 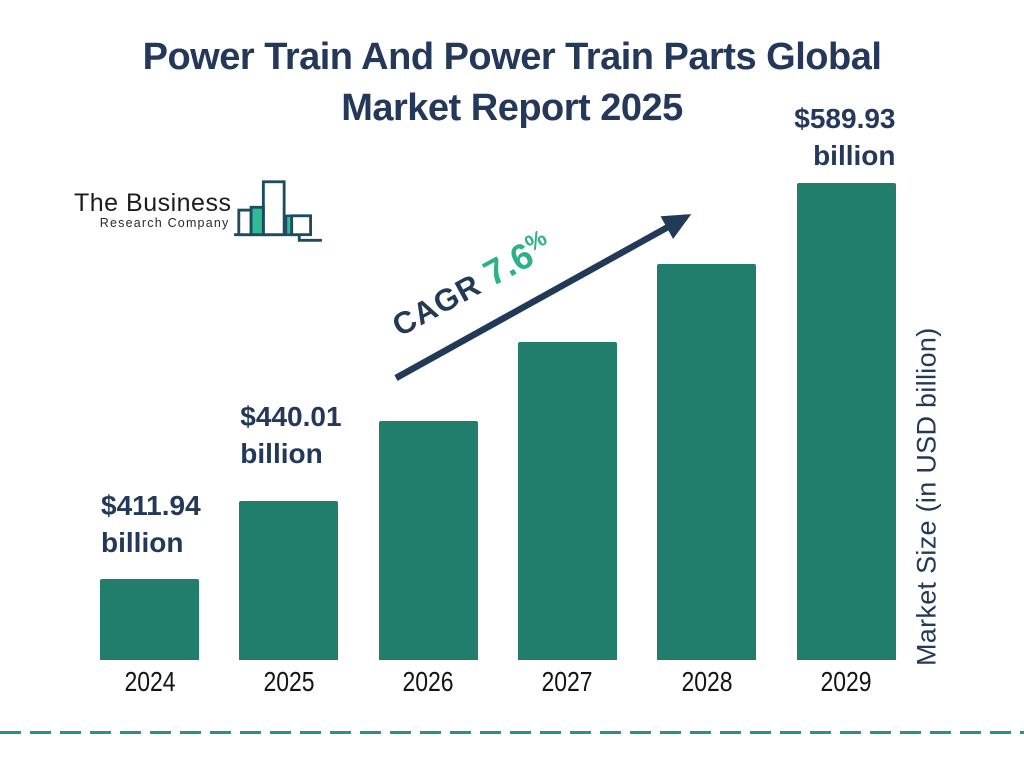 What do you see at coordinates (428, 540) in the screenshot?
I see `bar-2026` at bounding box center [428, 540].